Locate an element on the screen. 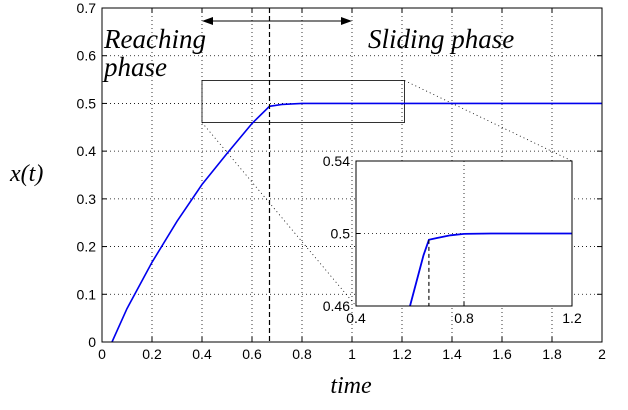 The height and width of the screenshot is (410, 628). y-tick-label: 0.7 is located at coordinates (87, 8).